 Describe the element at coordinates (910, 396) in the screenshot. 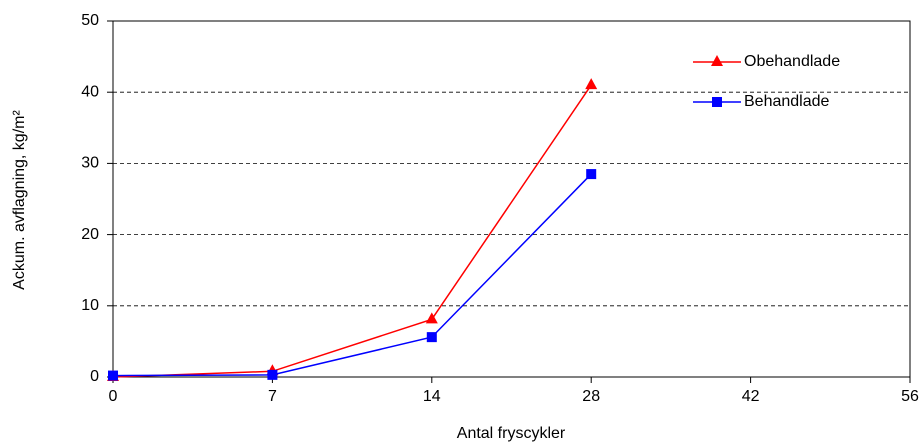

I see `x-tick-label: 56` at that location.